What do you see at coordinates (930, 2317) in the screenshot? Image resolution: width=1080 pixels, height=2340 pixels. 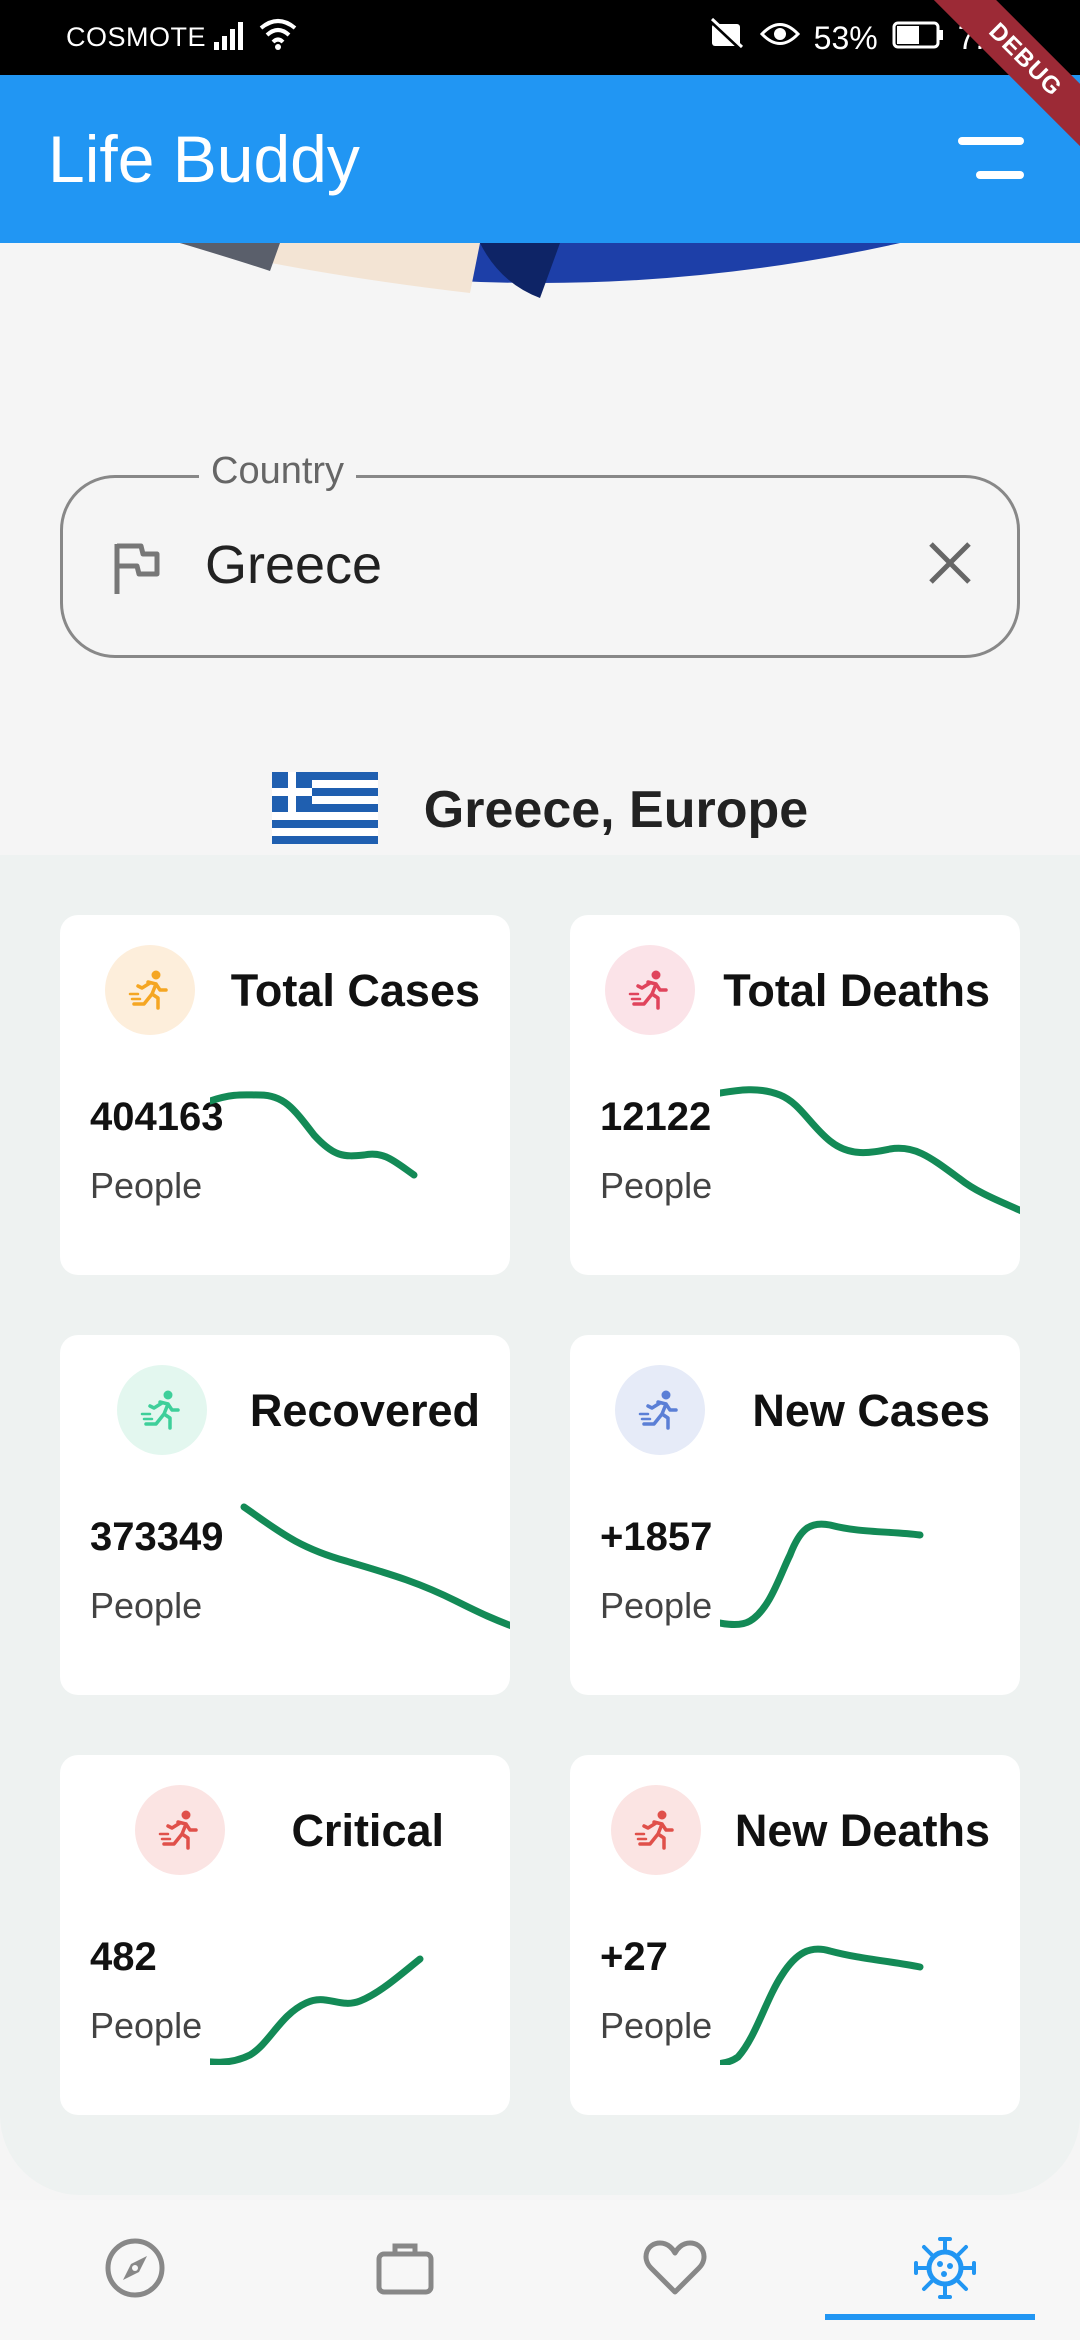 I see `active-tab-indicator` at bounding box center [930, 2317].